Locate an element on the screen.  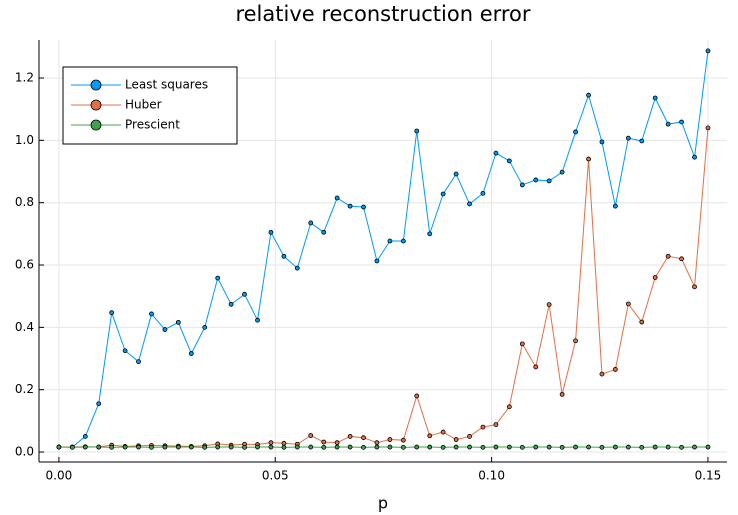
x-tick-label: 0.05 is located at coordinates (275, 476).